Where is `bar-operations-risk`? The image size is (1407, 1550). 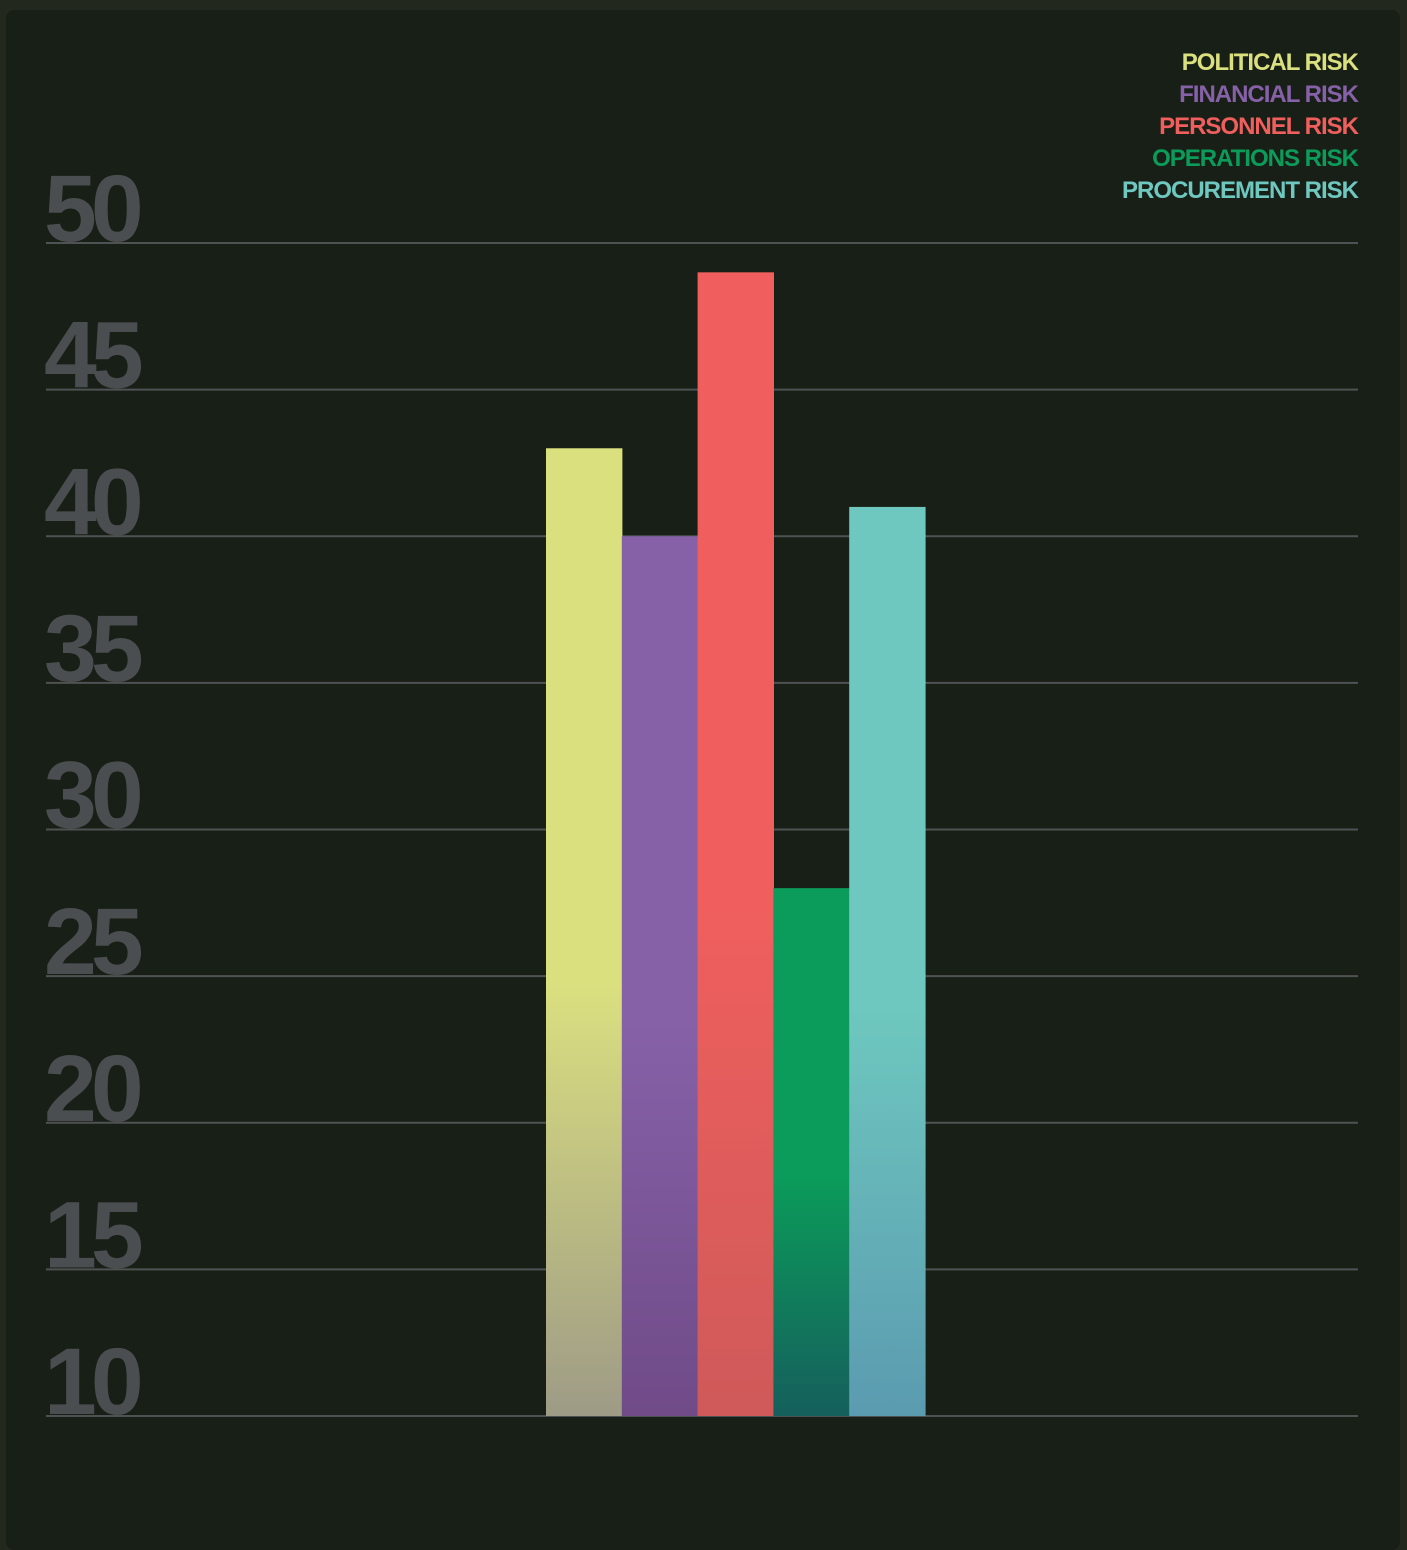
bar-operations-risk is located at coordinates (811, 1152).